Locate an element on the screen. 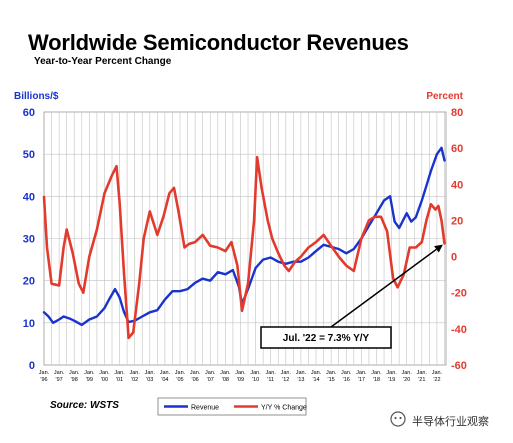 The image size is (513, 443). left-axis-ticks: 0 10 20 30 40 50 60 is located at coordinates (29, 239).